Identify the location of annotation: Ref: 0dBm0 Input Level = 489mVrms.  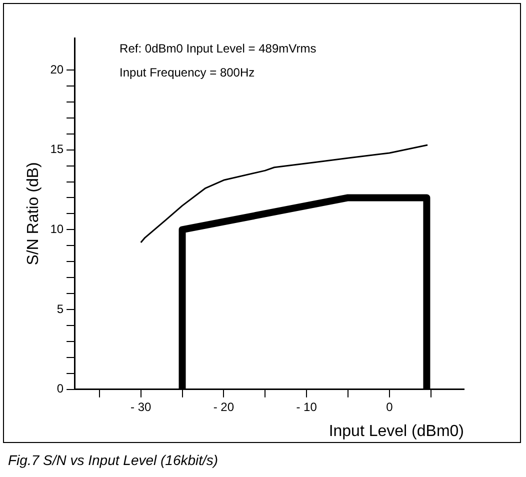
(218, 48).